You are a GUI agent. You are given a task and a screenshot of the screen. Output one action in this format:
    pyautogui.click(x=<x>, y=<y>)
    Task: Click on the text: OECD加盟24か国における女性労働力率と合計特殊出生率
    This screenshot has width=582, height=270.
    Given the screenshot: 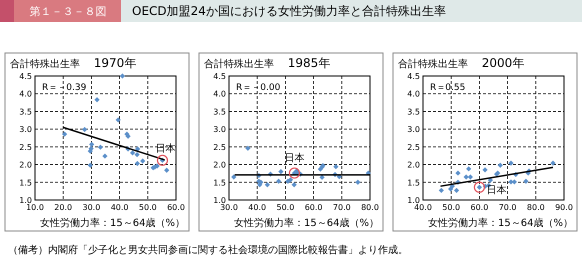 What is the action you would take?
    pyautogui.click(x=289, y=11)
    